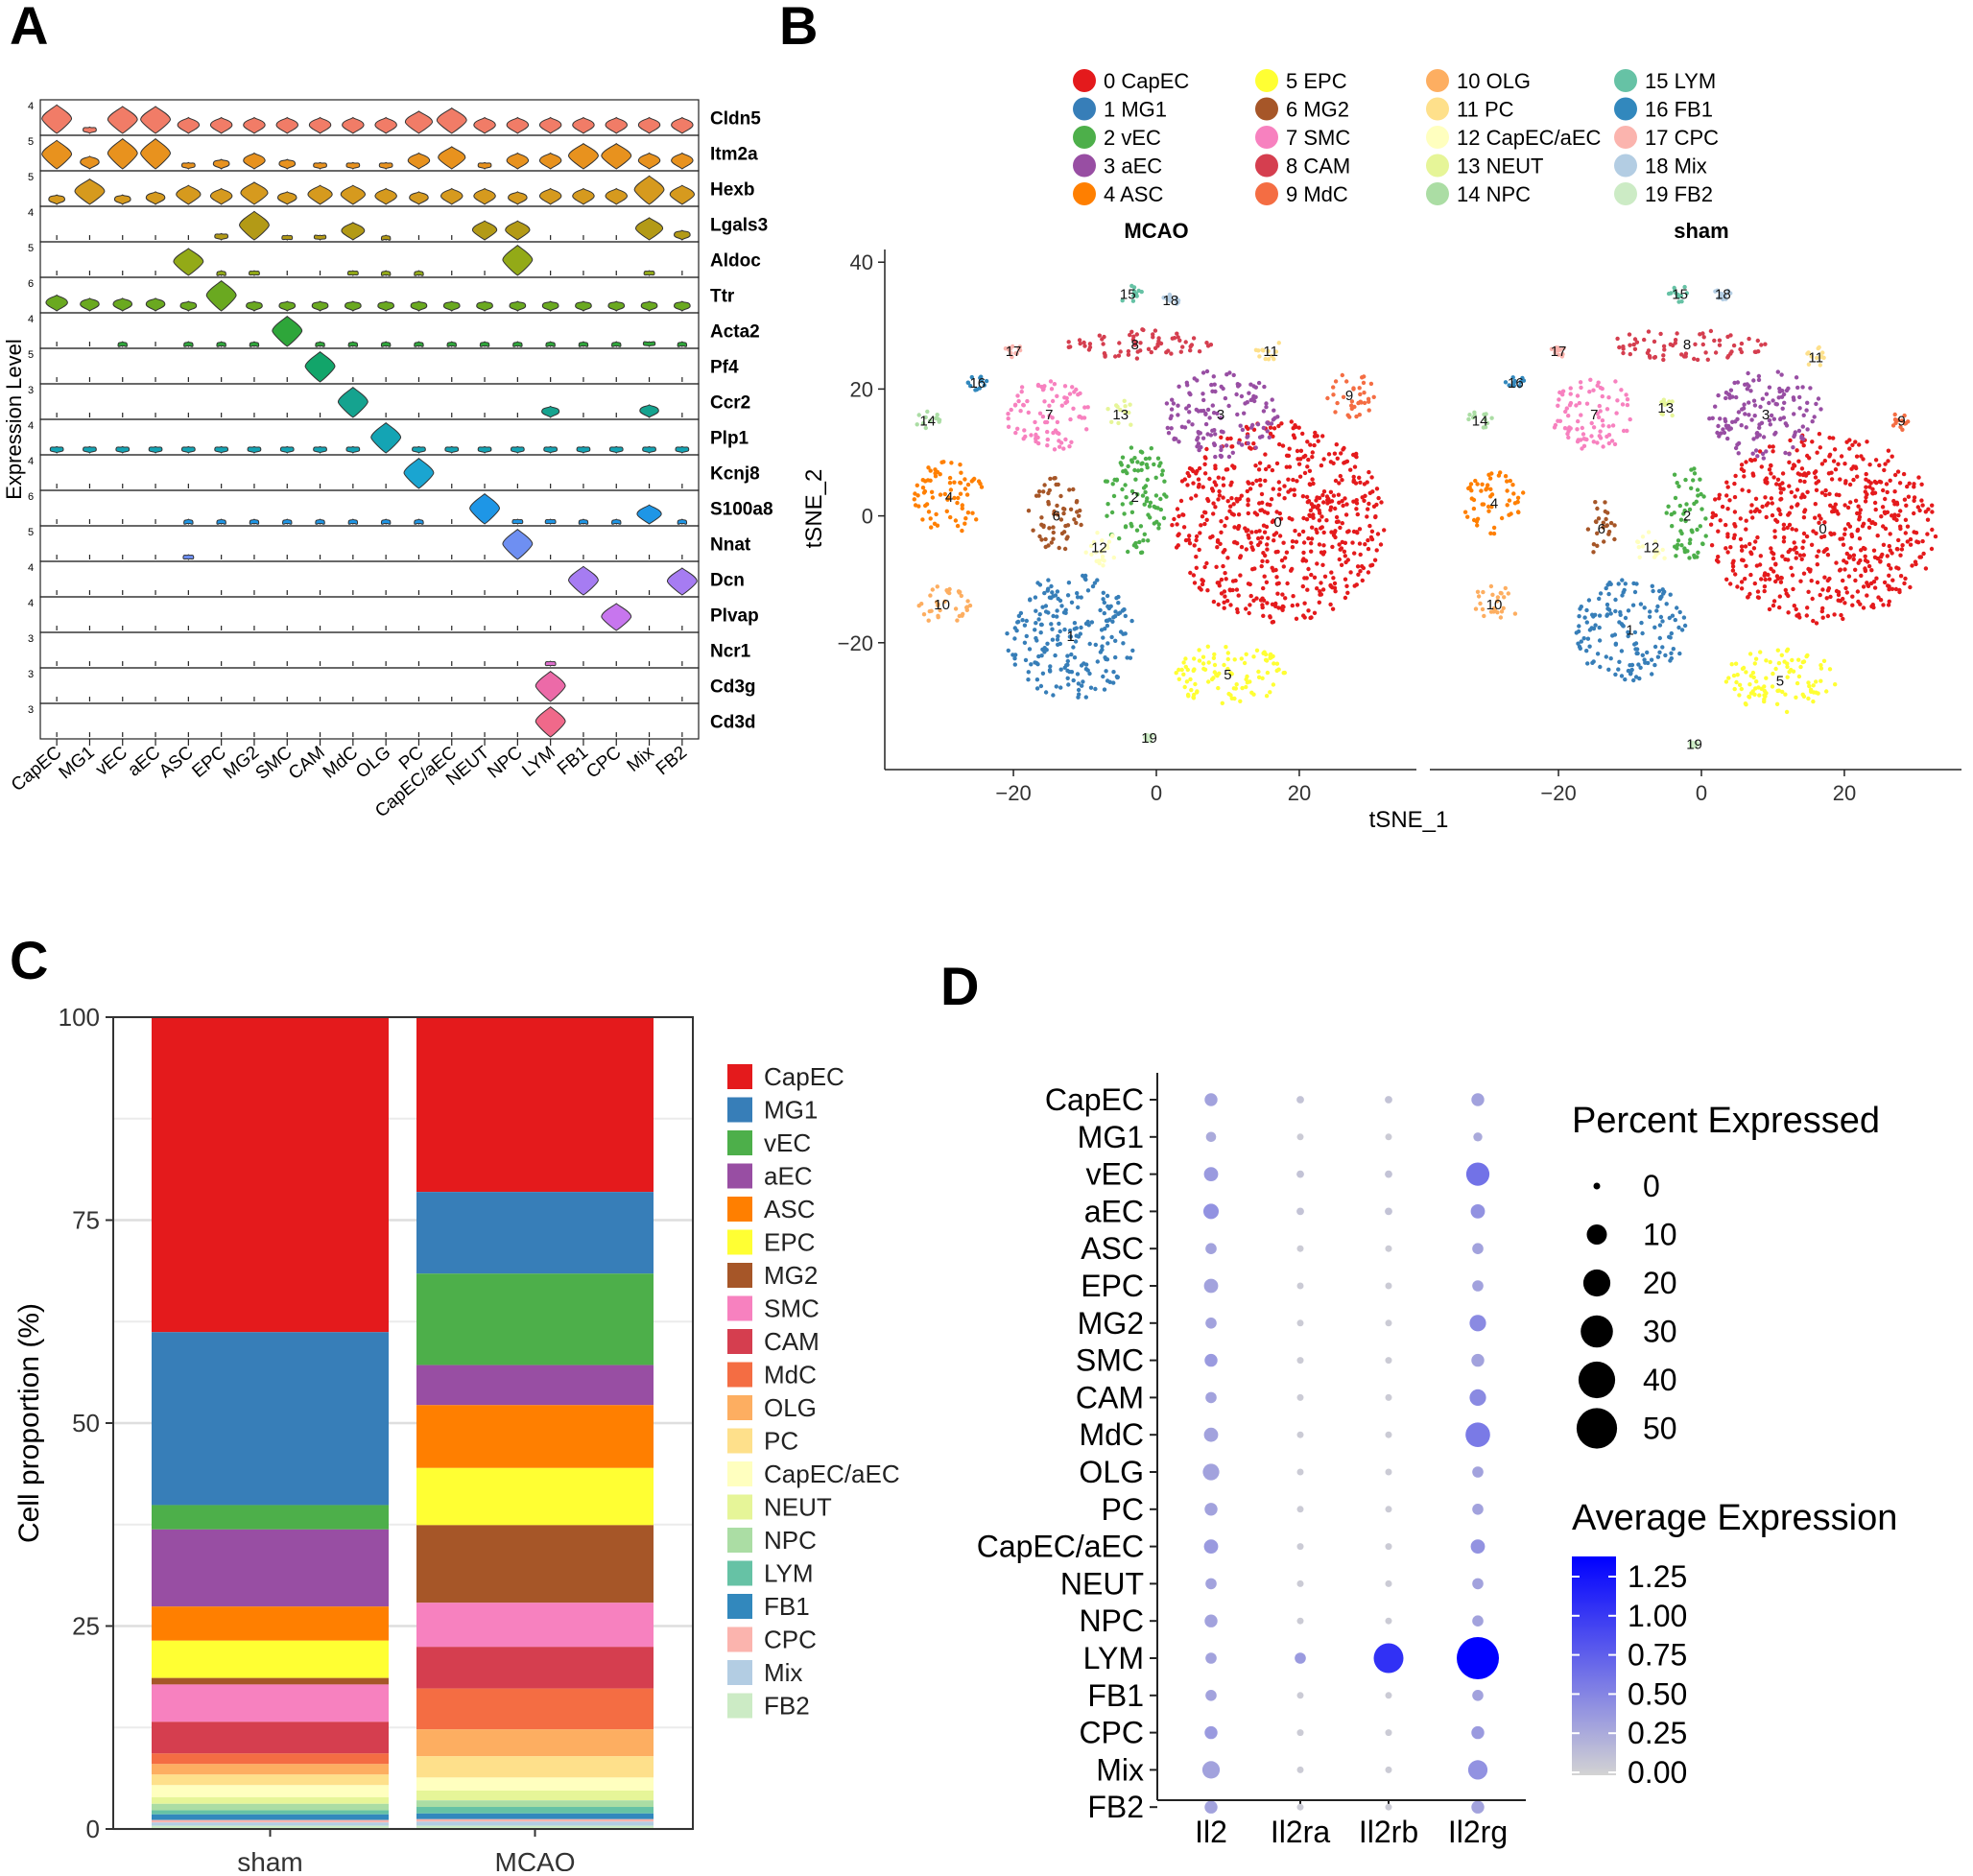 This screenshot has width=1973, height=1876. Describe the element at coordinates (373, 763) in the screenshot. I see `cluster-tick-label: OLG` at that location.